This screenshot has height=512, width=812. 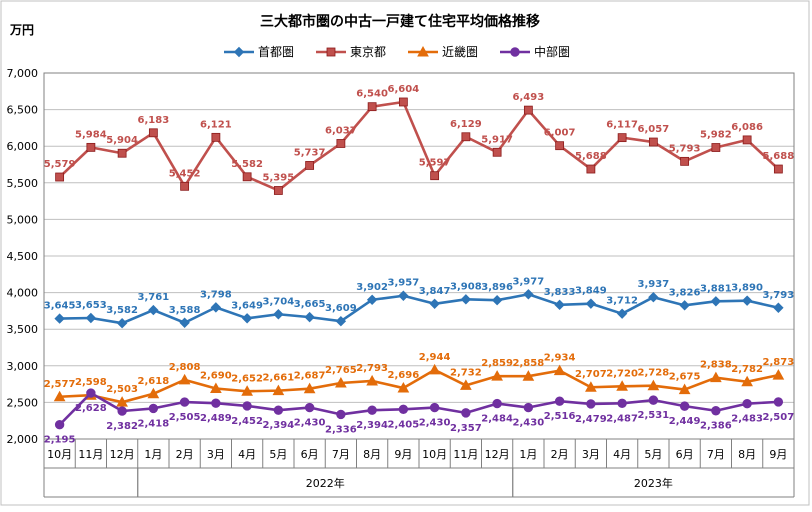 I want to click on y-tick-label: 5,500, so click(x=23, y=183).